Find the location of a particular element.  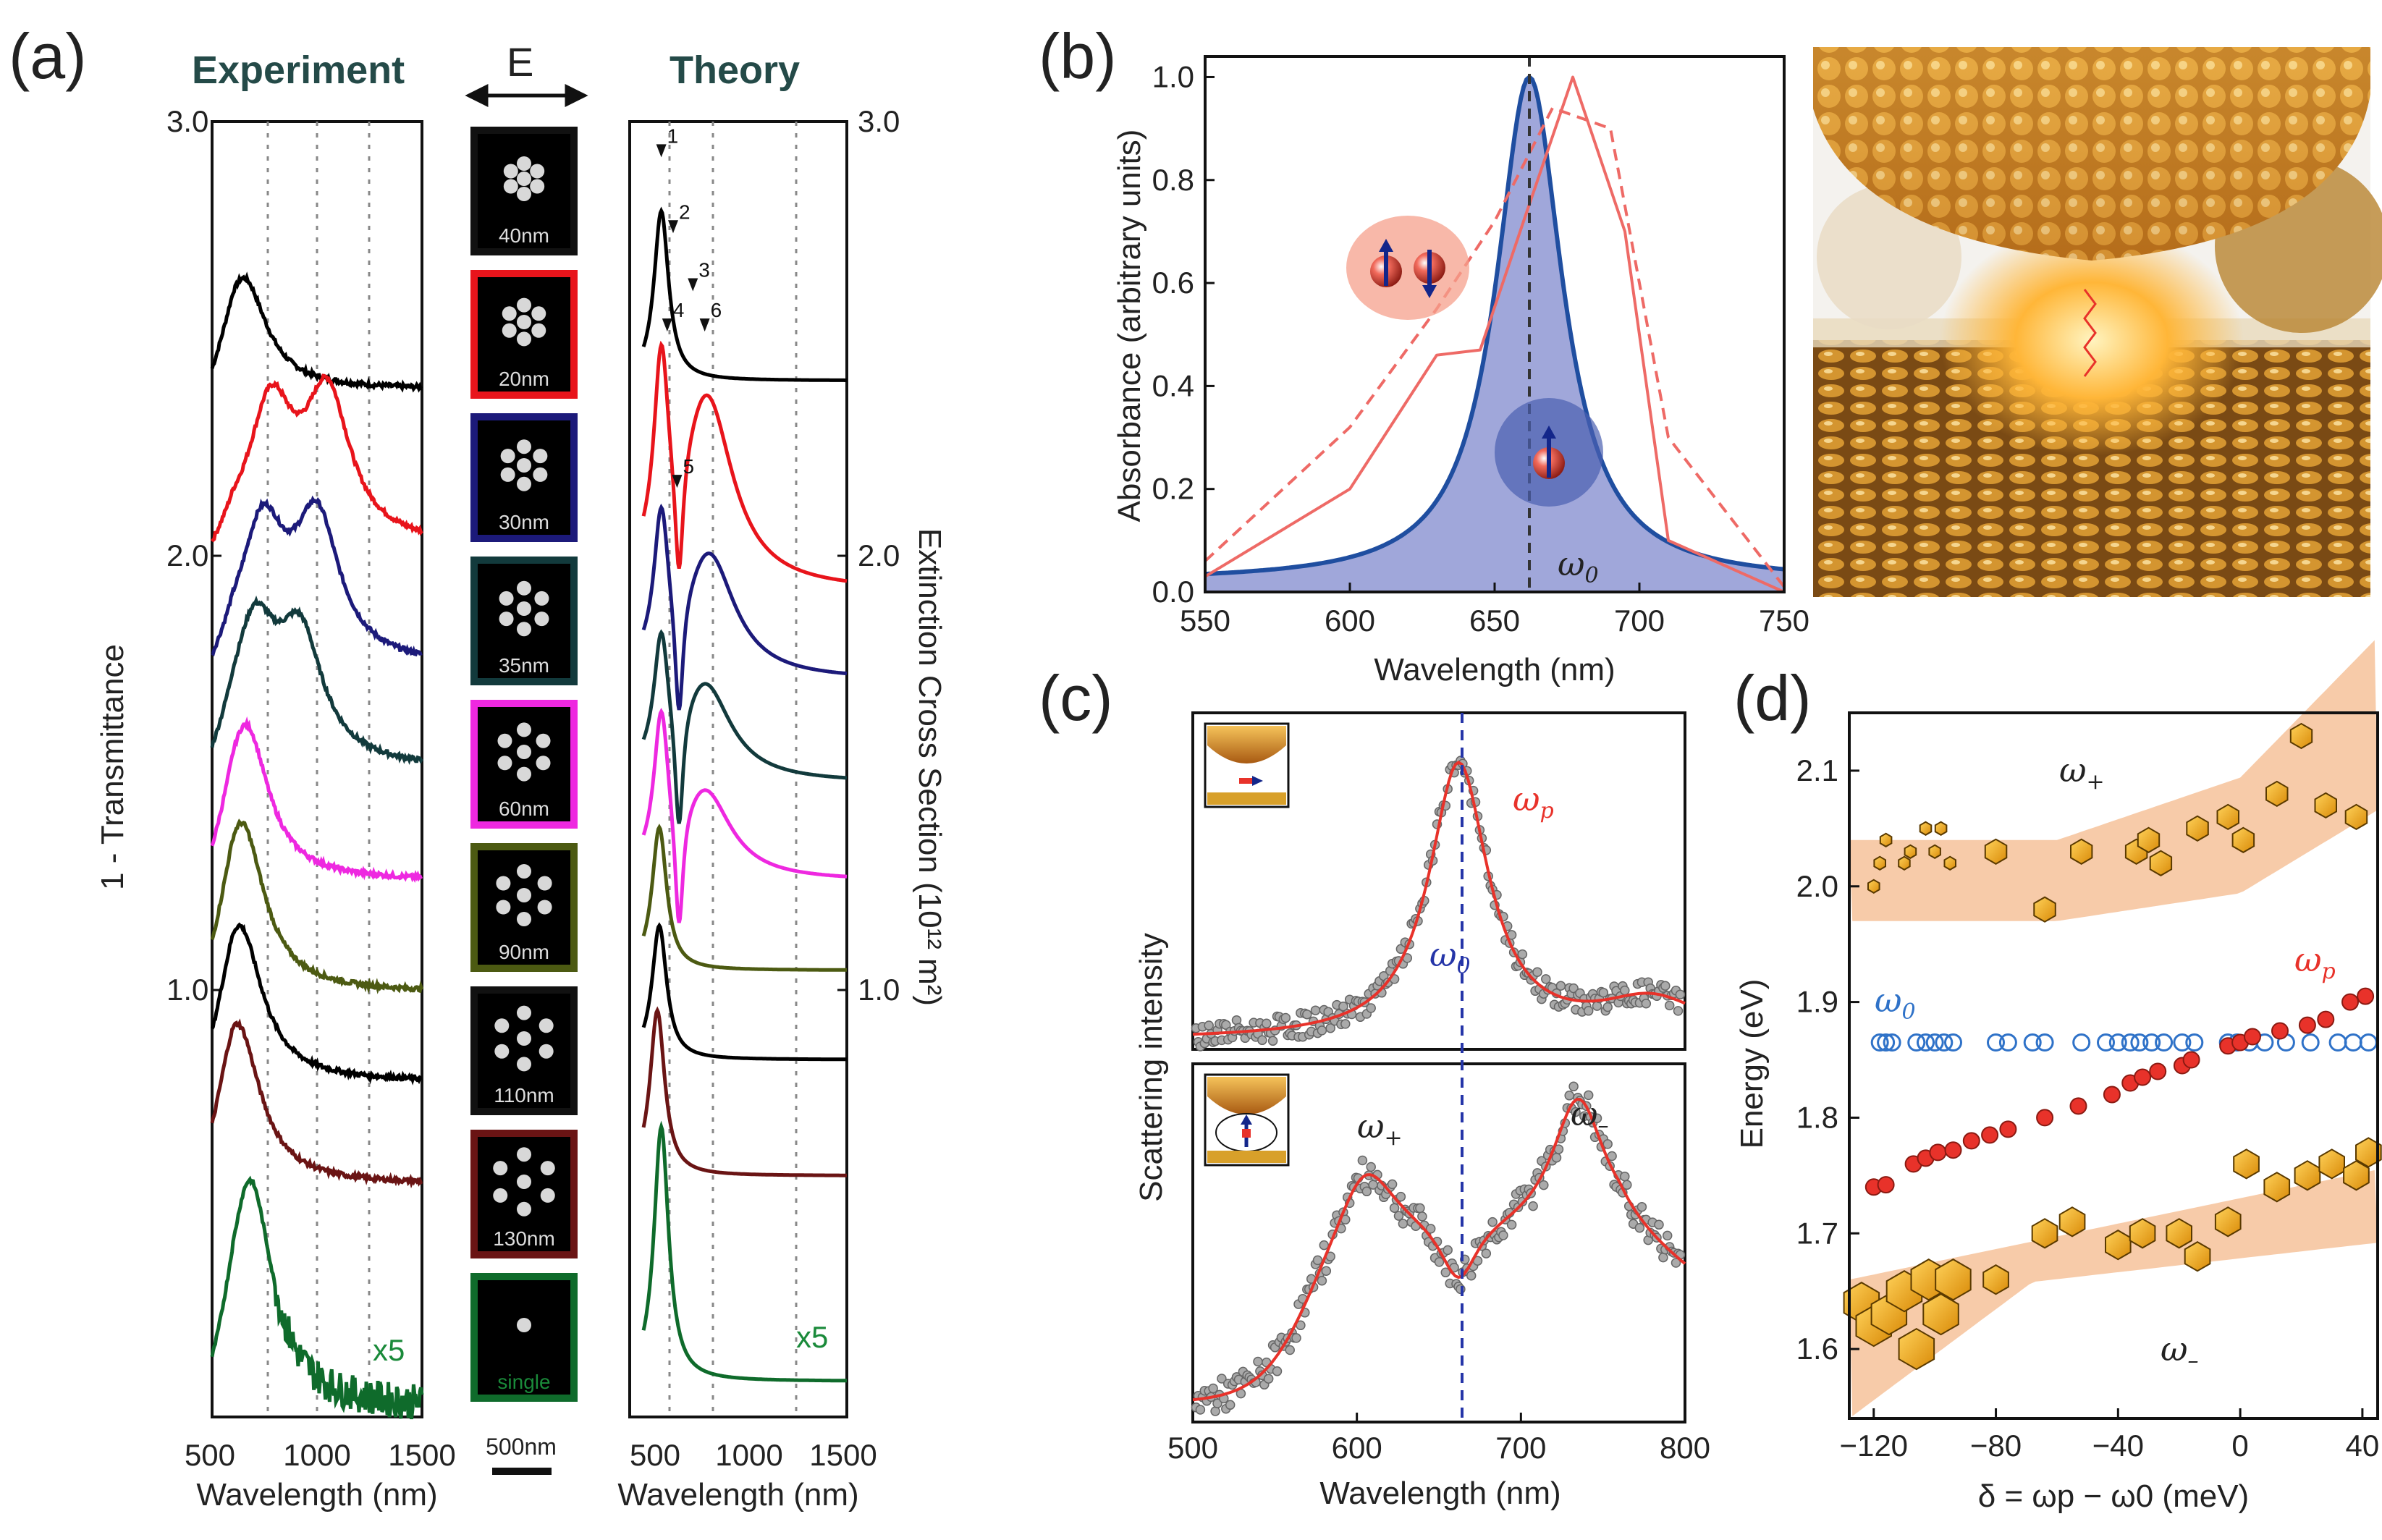

scattering-omega0-label: ω0 is located at coordinates (1450, 957).